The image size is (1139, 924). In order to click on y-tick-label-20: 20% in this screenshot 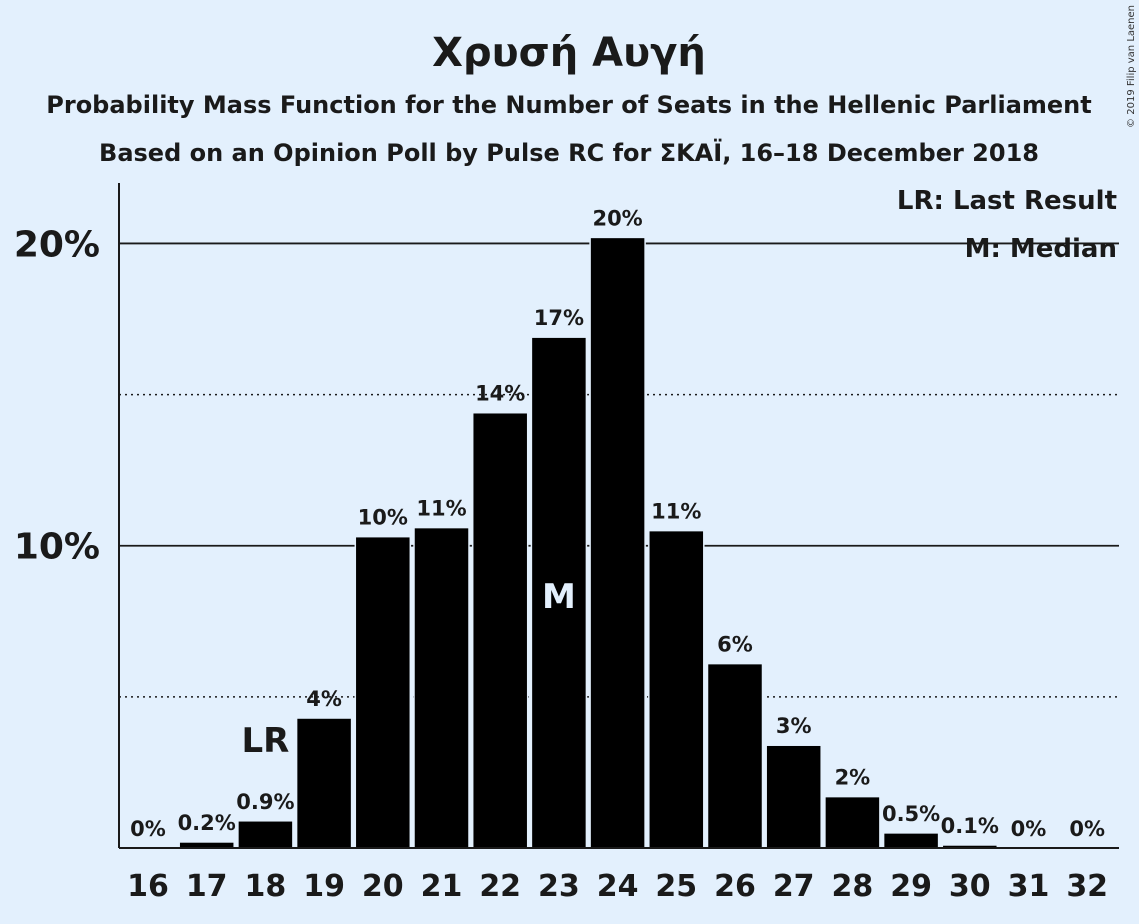, I will do `click(57, 244)`.